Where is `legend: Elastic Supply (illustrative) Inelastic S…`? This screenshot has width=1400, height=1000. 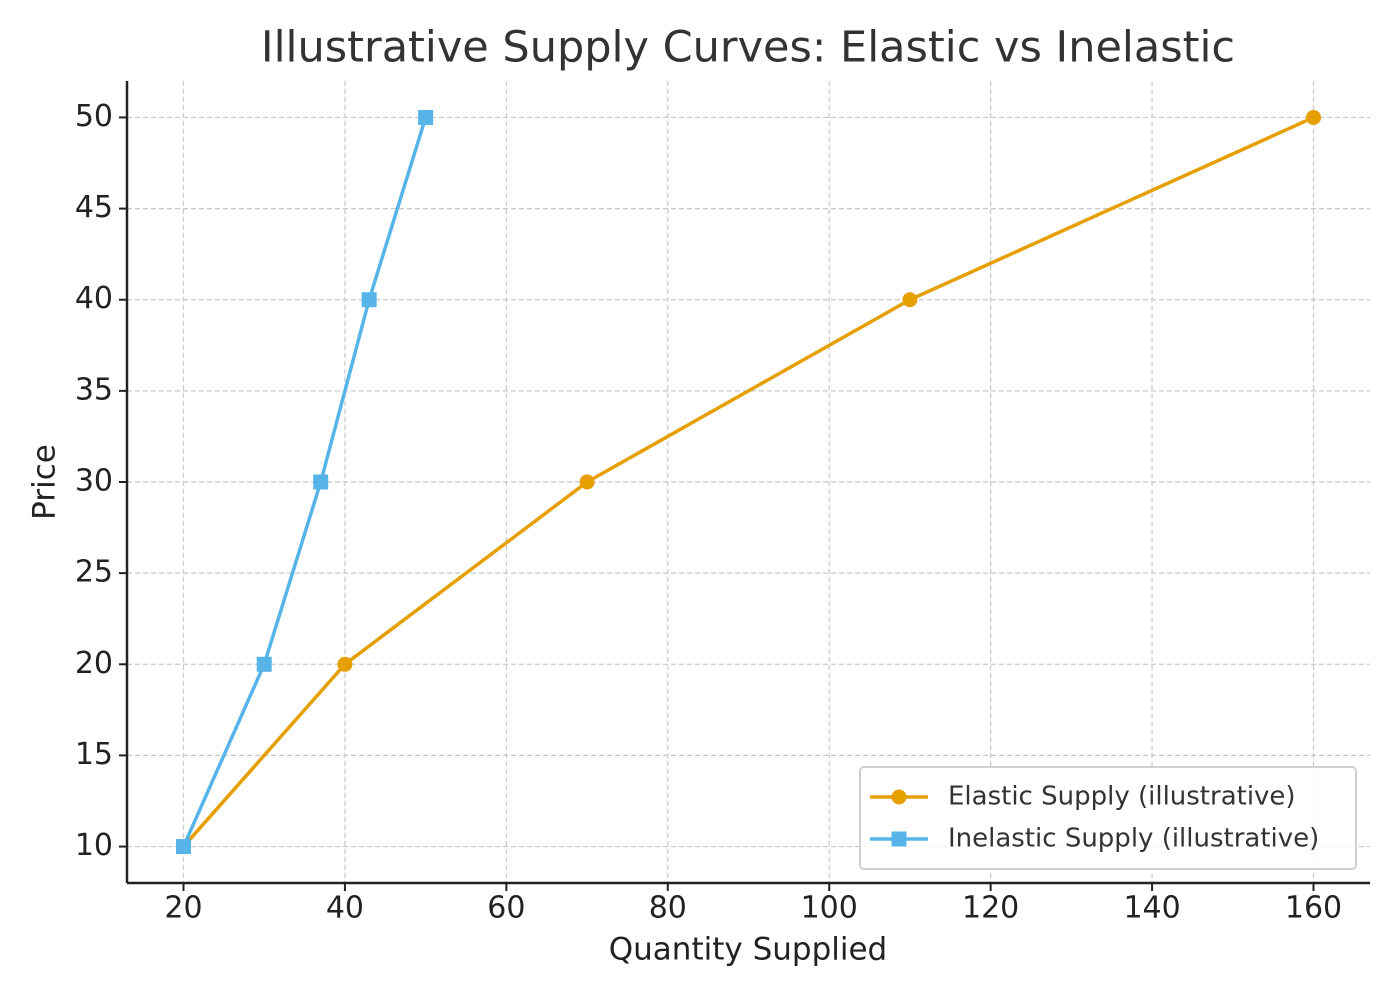
legend: Elastic Supply (illustrative) Inelastic S… is located at coordinates (1108, 818).